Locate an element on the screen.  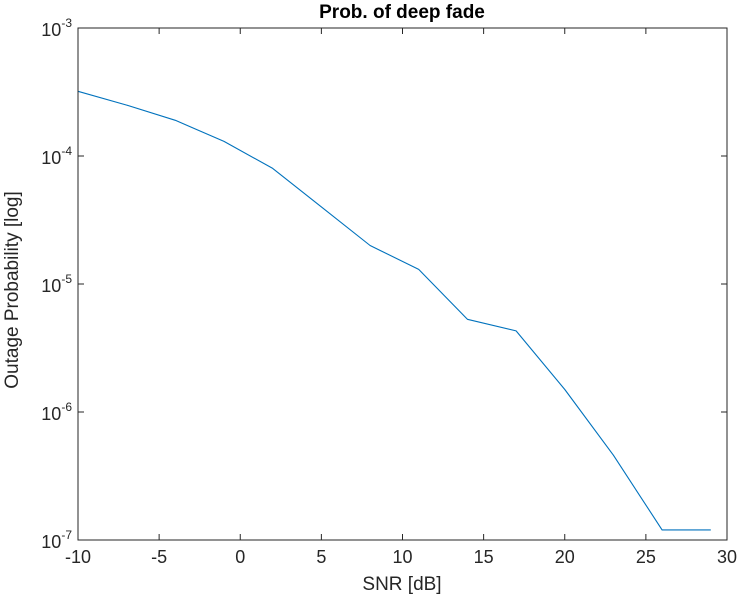
x-tick-label: 5 is located at coordinates (321, 557).